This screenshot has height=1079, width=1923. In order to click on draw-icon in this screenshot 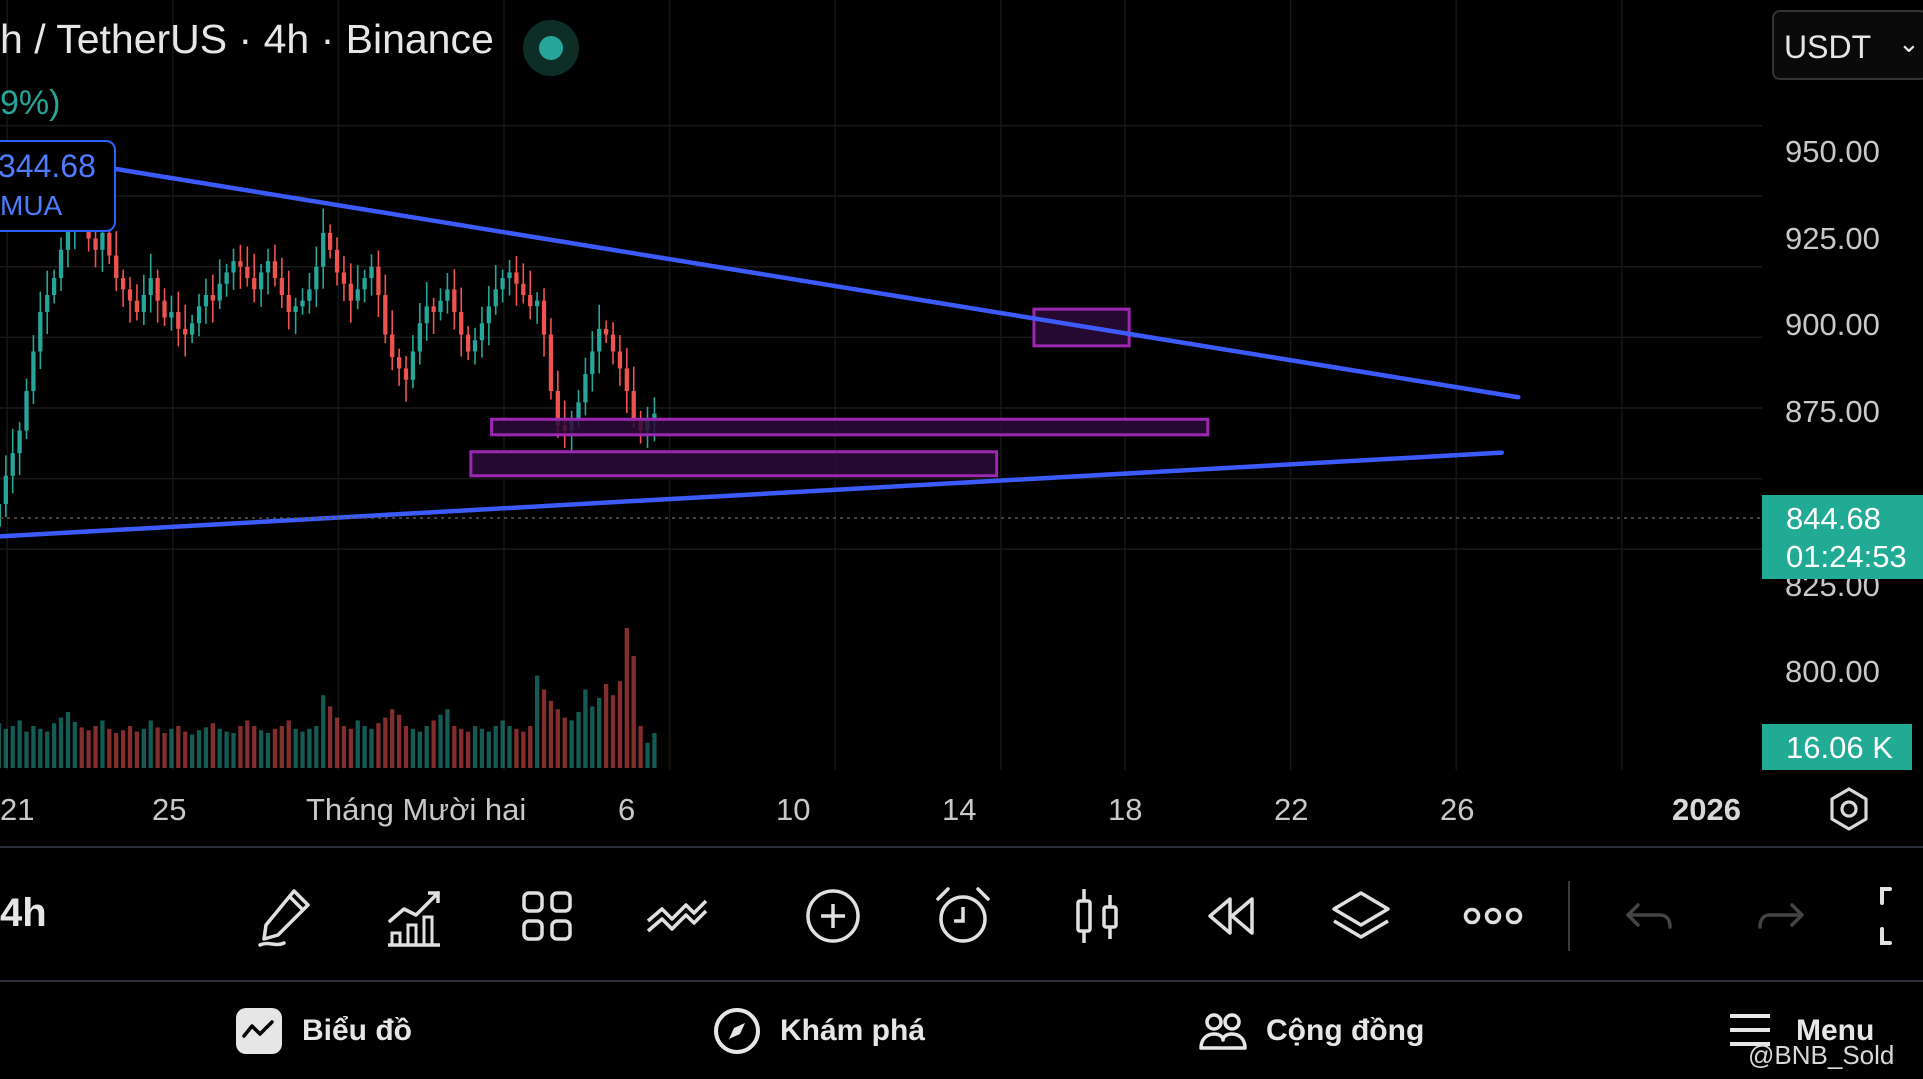, I will do `click(285, 916)`.